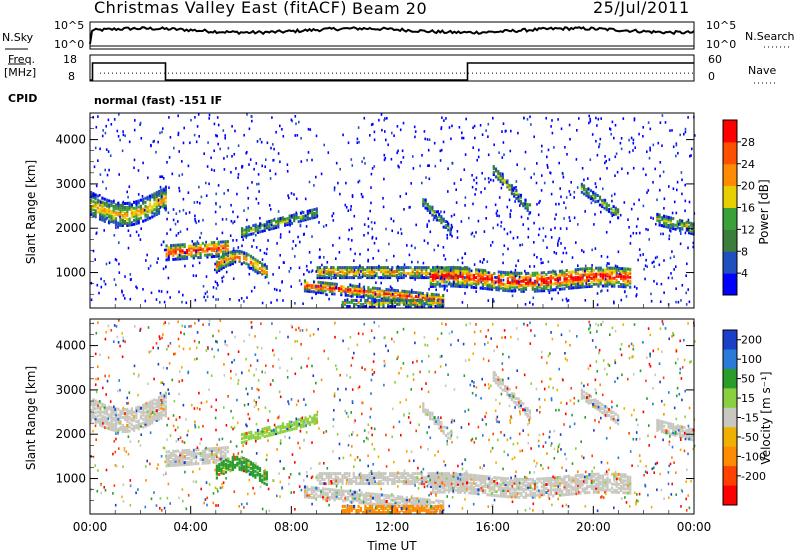  I want to click on station-title: Christmas Valley East (fitACF), so click(221, 8).